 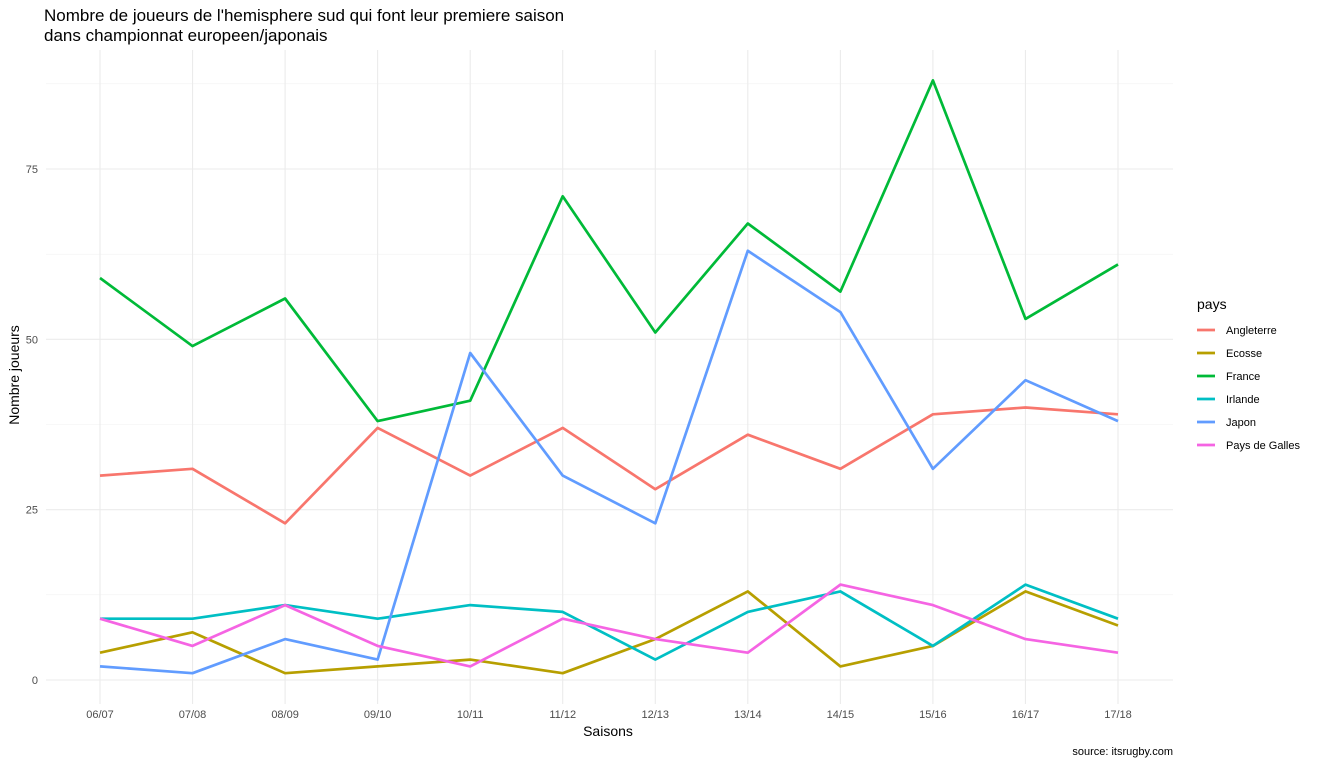 What do you see at coordinates (285, 715) in the screenshot?
I see `x-tick-label-2: 08/09` at bounding box center [285, 715].